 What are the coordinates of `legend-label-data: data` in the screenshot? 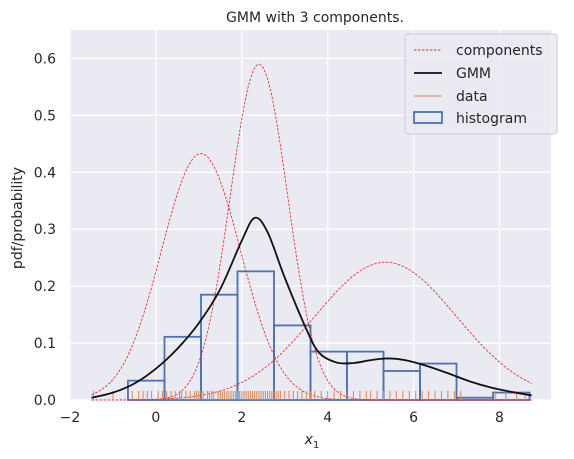 It's located at (472, 97).